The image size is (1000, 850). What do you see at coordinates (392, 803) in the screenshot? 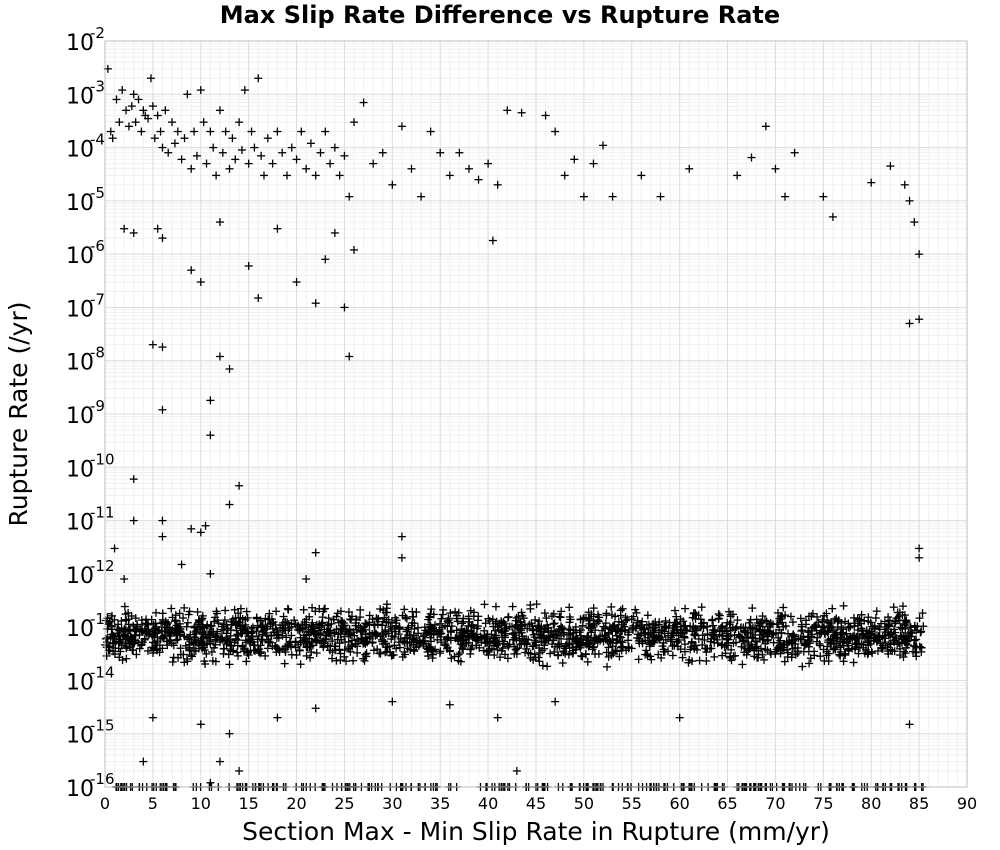
I see `x-tick-label: 30` at bounding box center [392, 803].